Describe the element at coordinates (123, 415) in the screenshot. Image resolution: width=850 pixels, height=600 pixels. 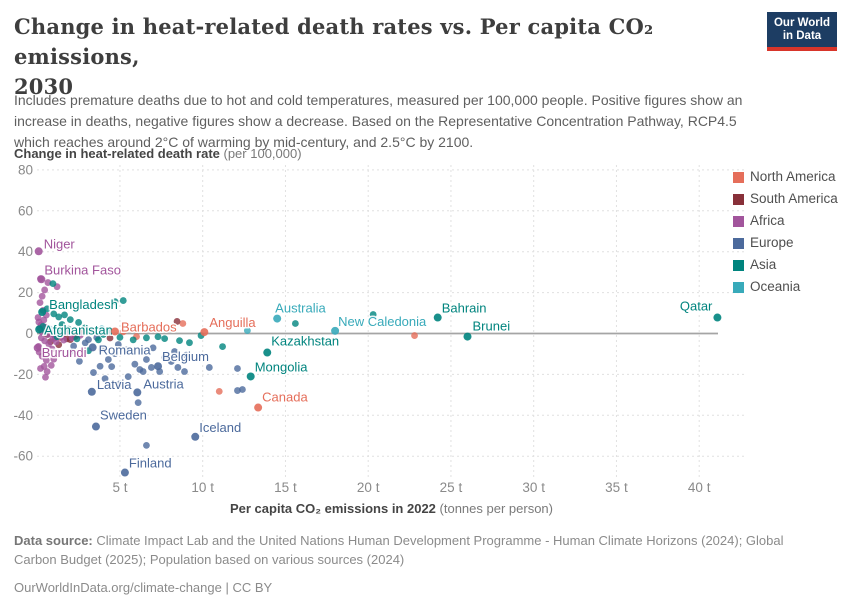
I see `point-label-sweden: Sweden` at that location.